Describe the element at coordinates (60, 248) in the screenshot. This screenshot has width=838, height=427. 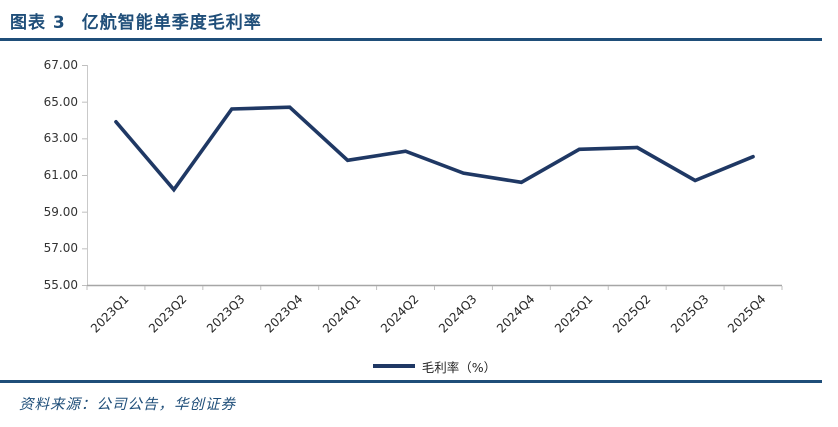
I see `y-axis-tick-label: 57.00` at that location.